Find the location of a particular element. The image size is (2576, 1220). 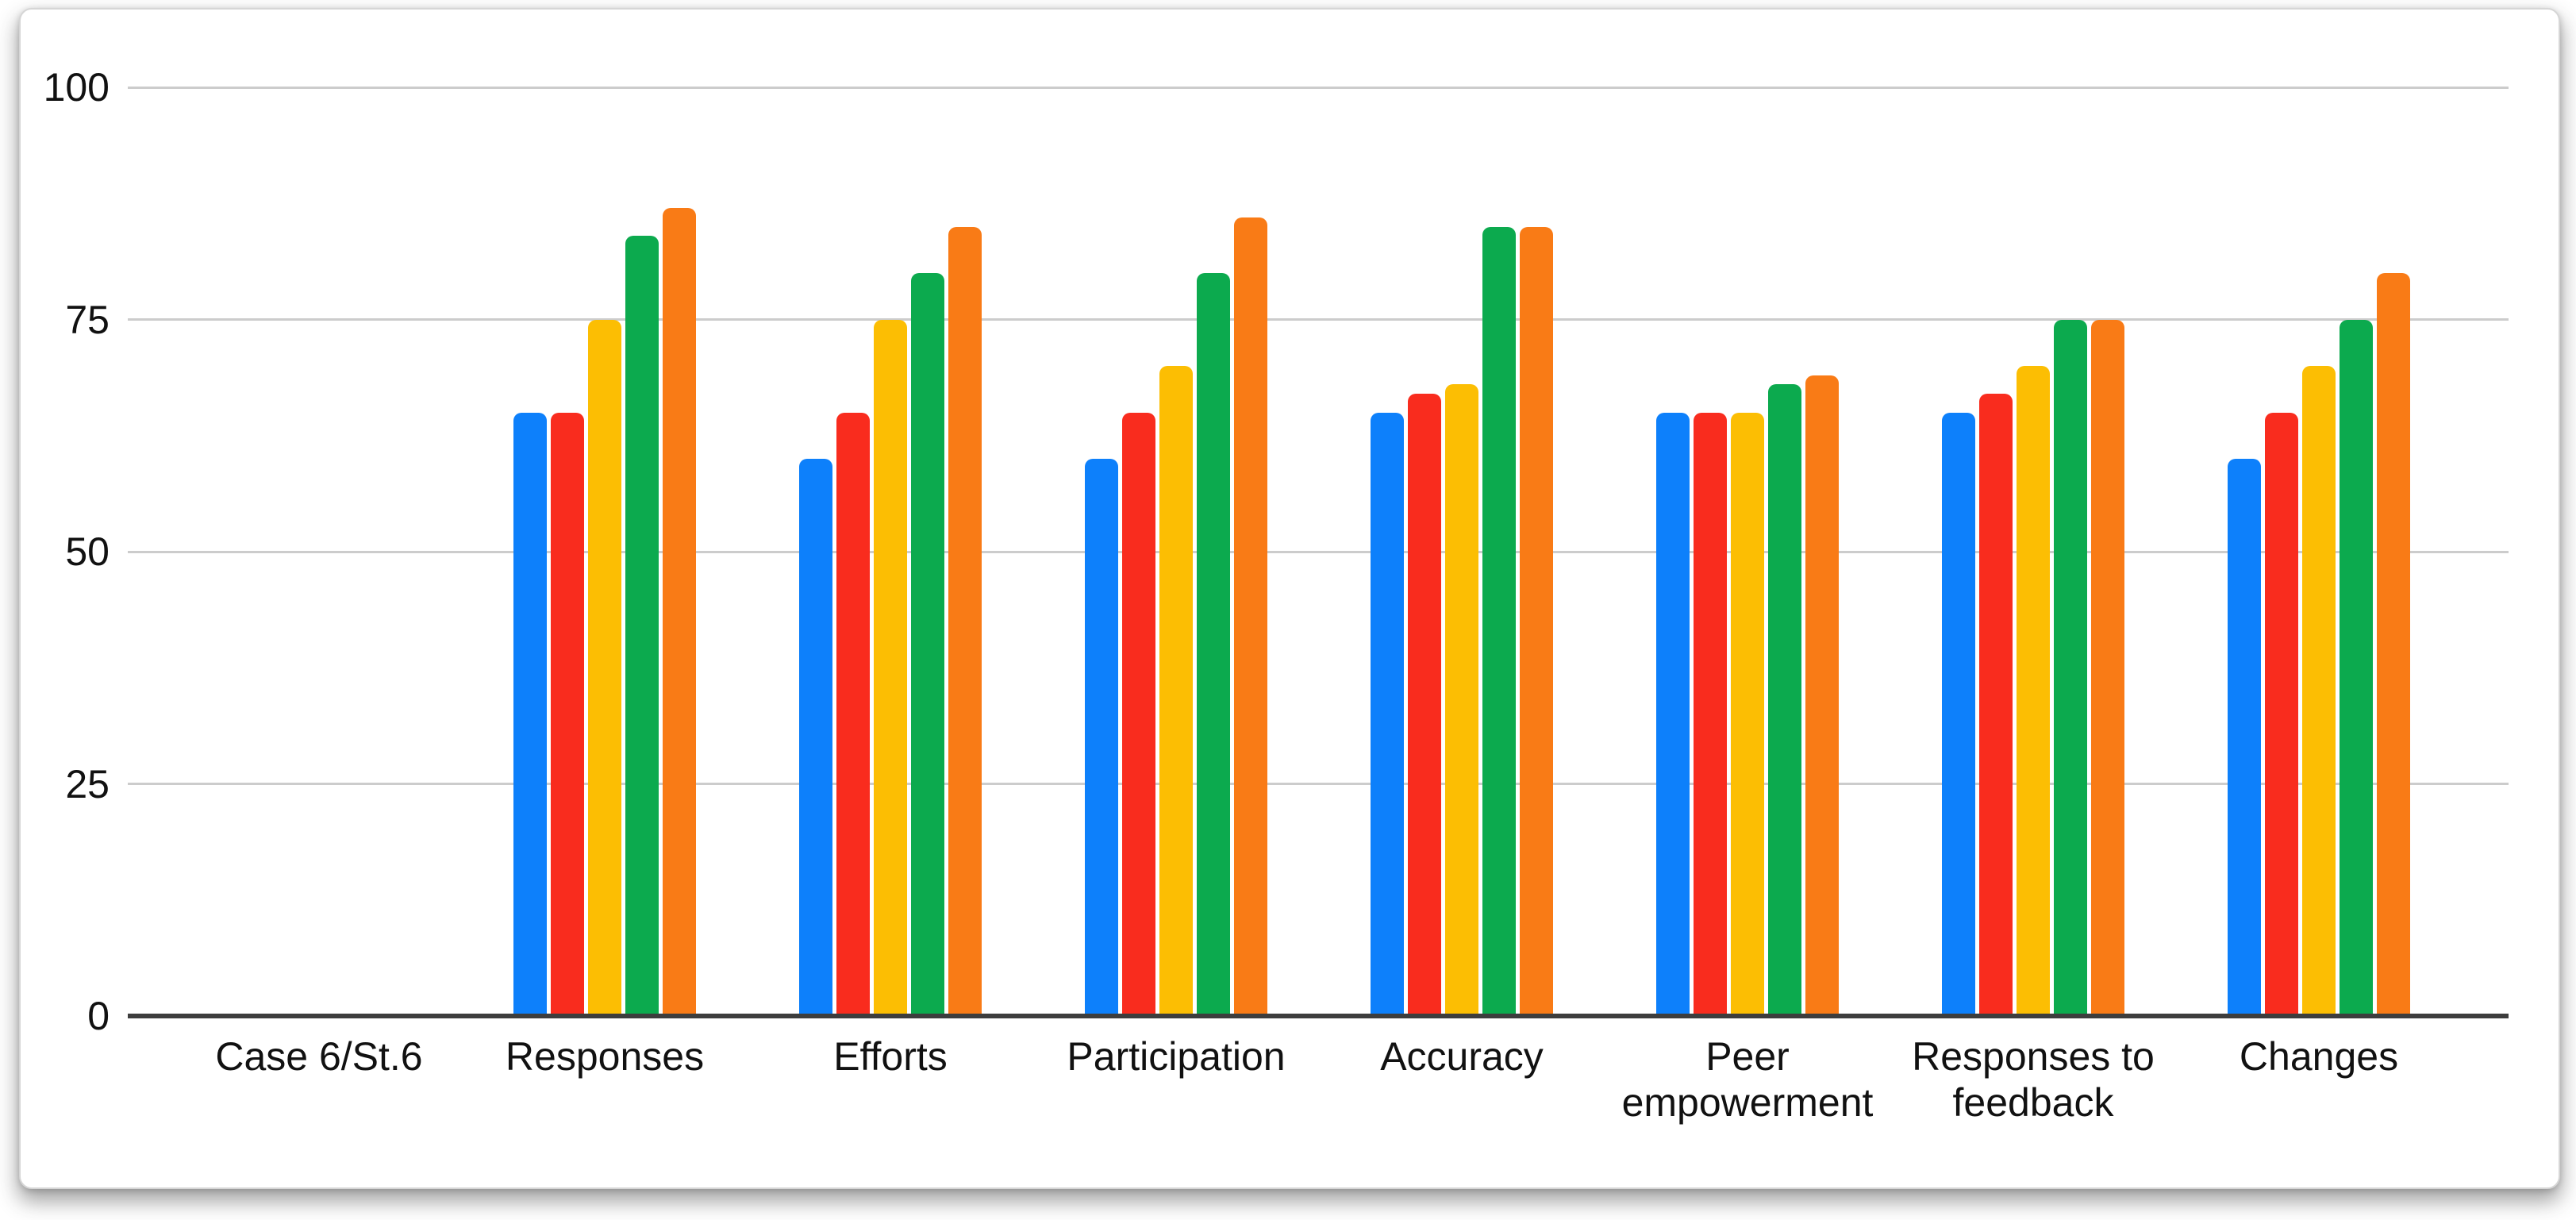

x-axis-category-label-1: Responses is located at coordinates (605, 1057).